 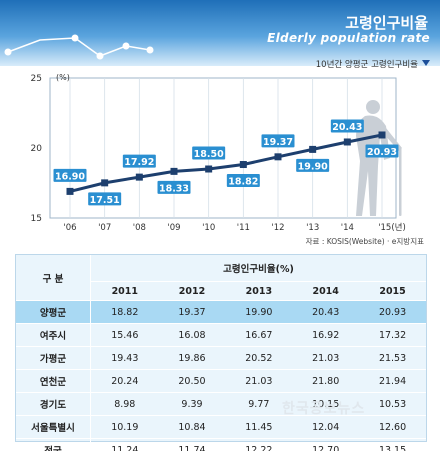 I want to click on x-tick-label: '06, so click(x=69, y=228).